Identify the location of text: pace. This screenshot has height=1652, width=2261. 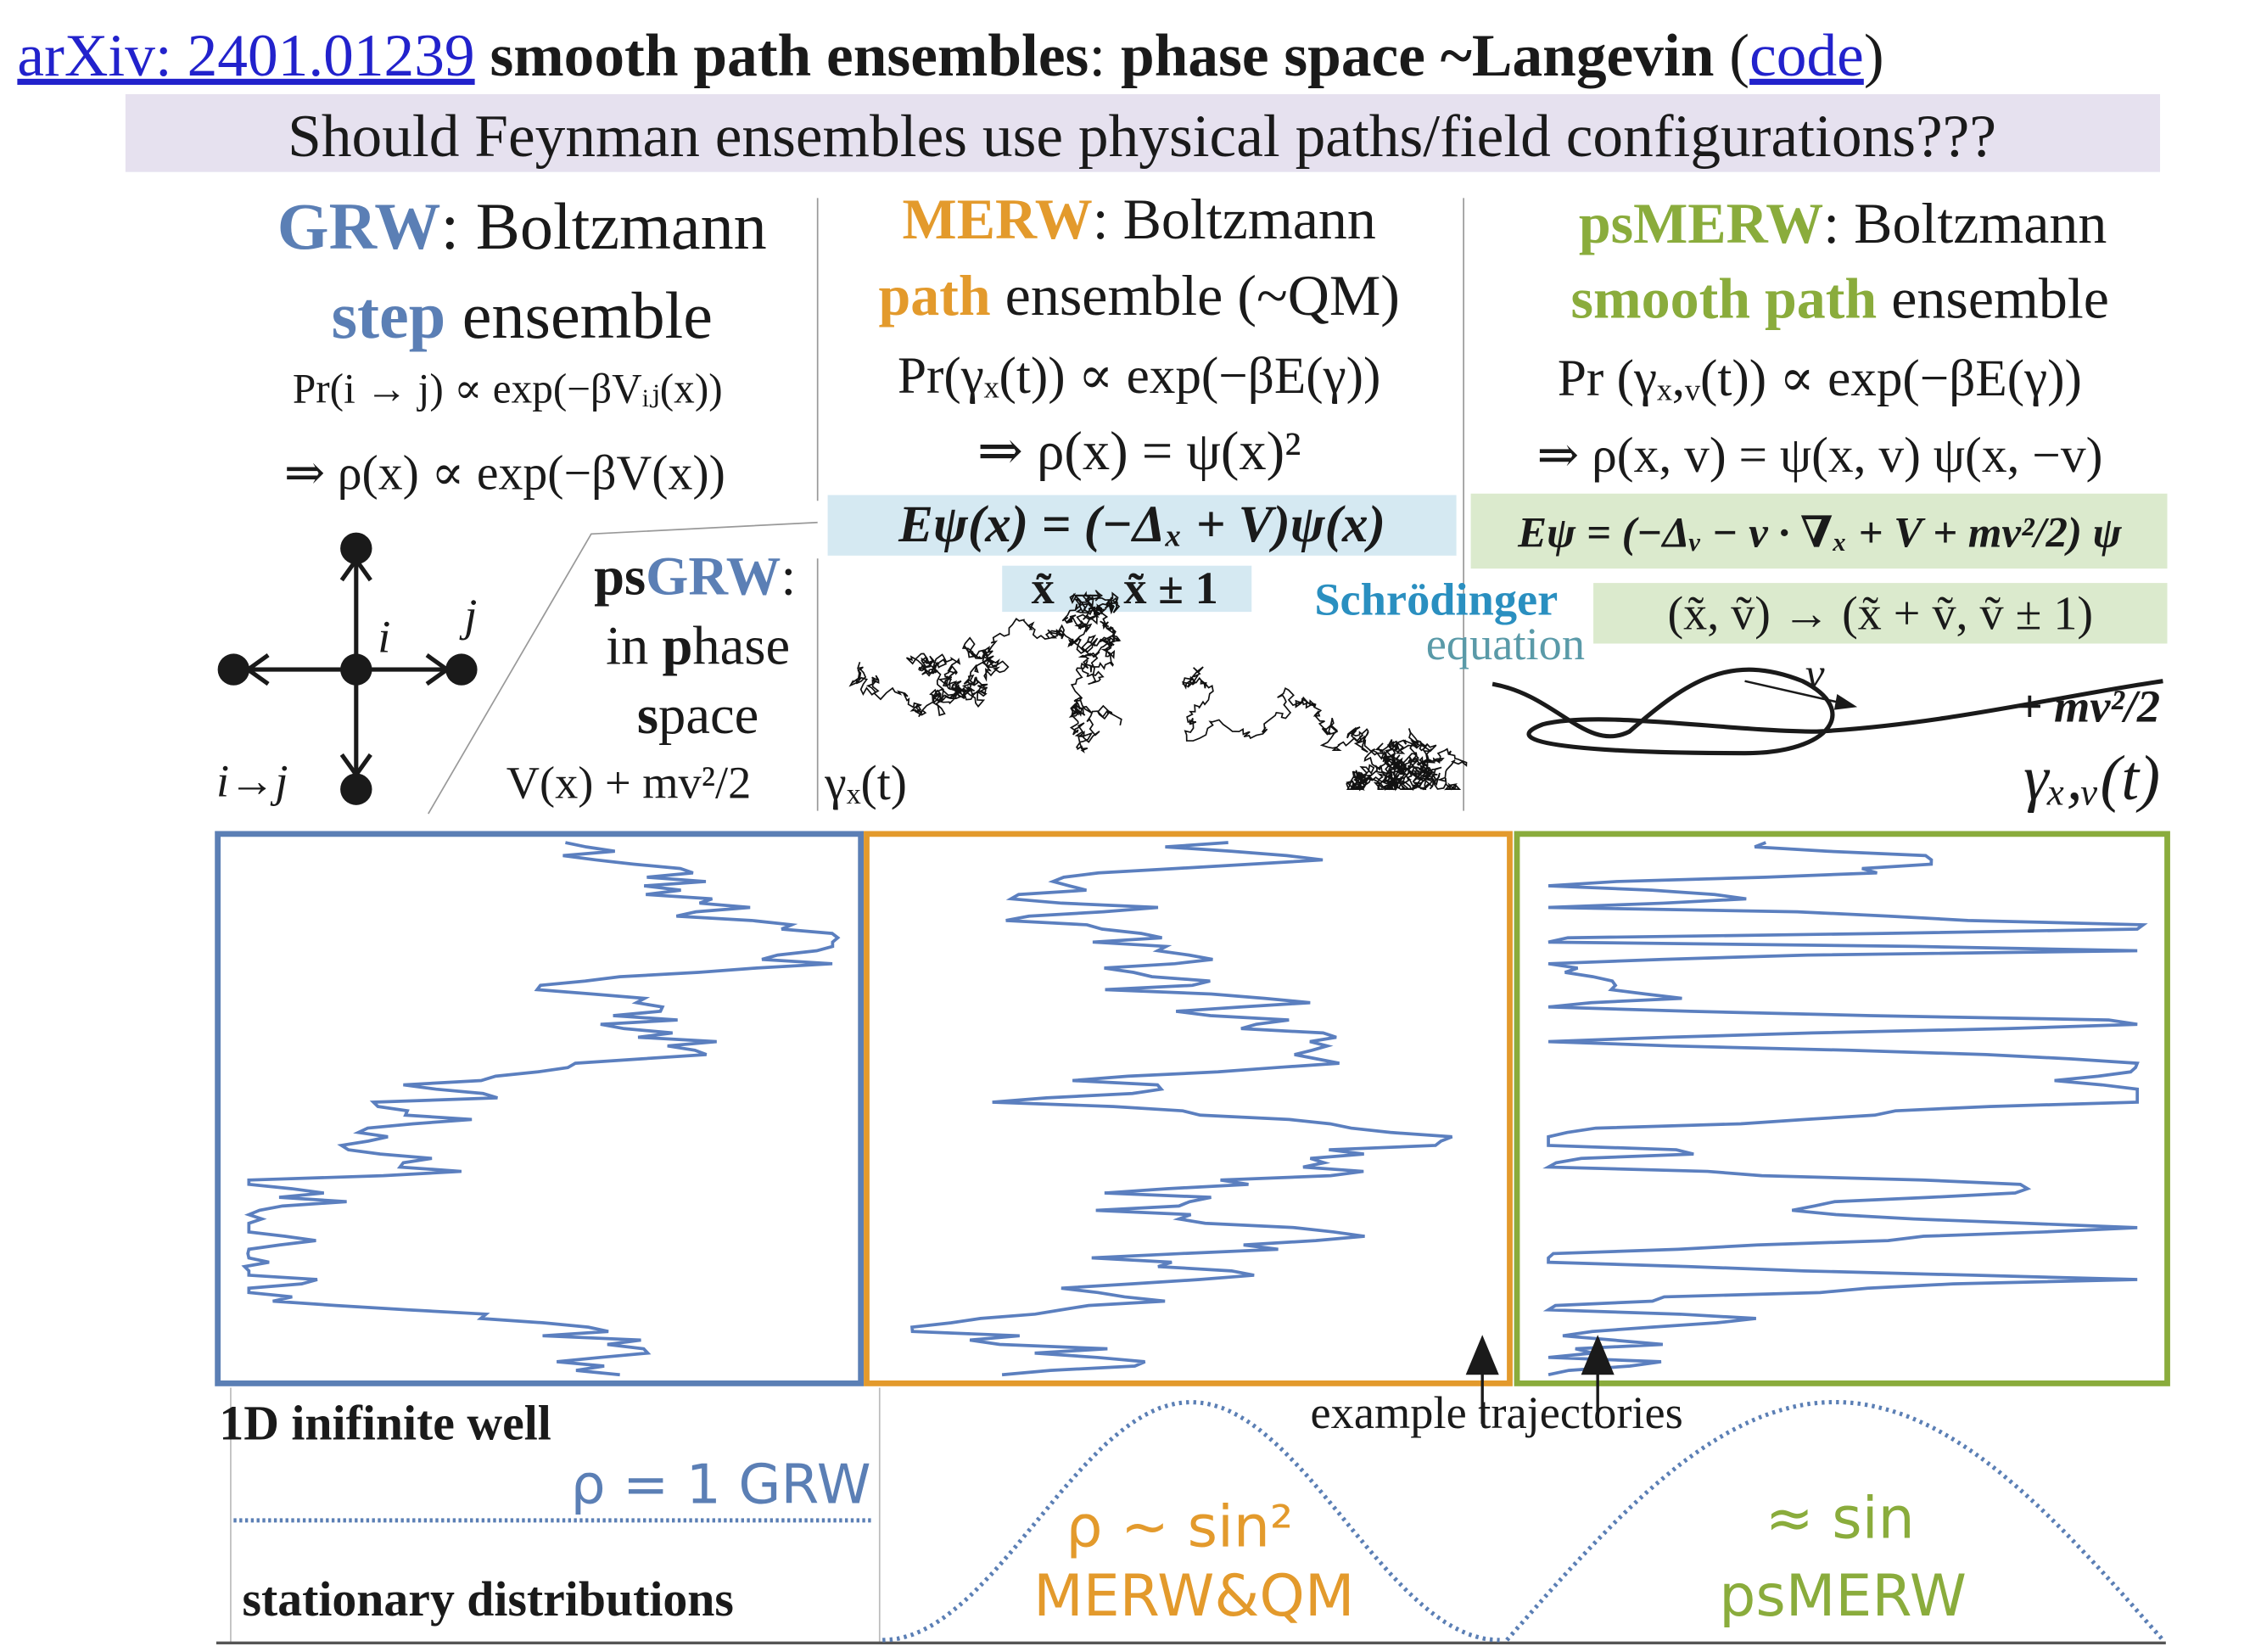
(708, 715).